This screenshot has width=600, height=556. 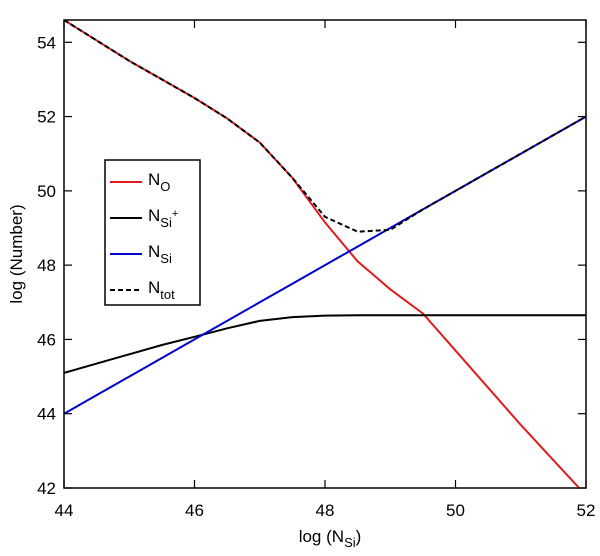 I want to click on x-label-sub: Si, so click(x=350, y=542).